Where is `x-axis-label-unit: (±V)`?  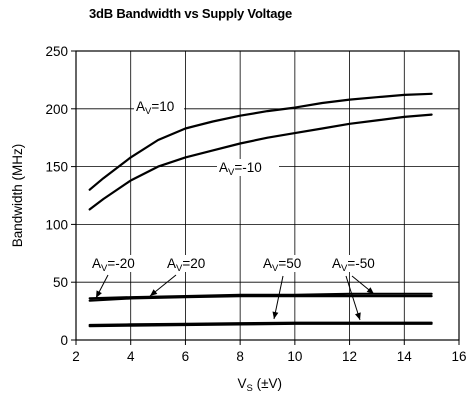
x-axis-label-unit: (±V) is located at coordinates (267, 383).